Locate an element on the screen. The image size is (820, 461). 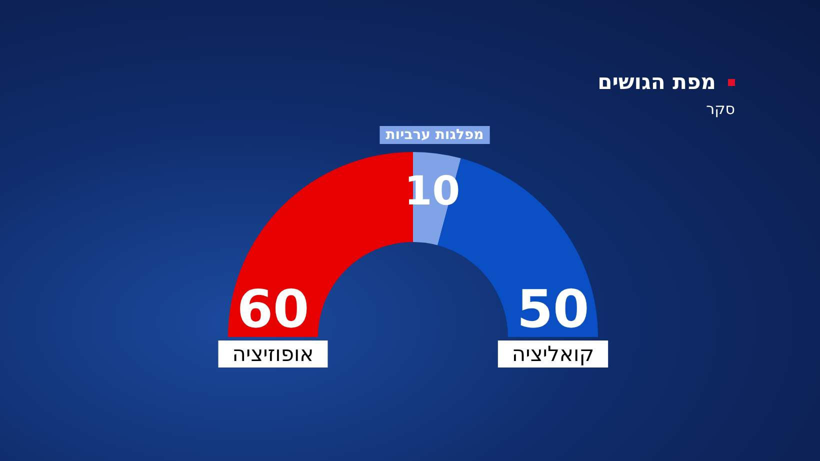
text: סקר is located at coordinates (720, 109).